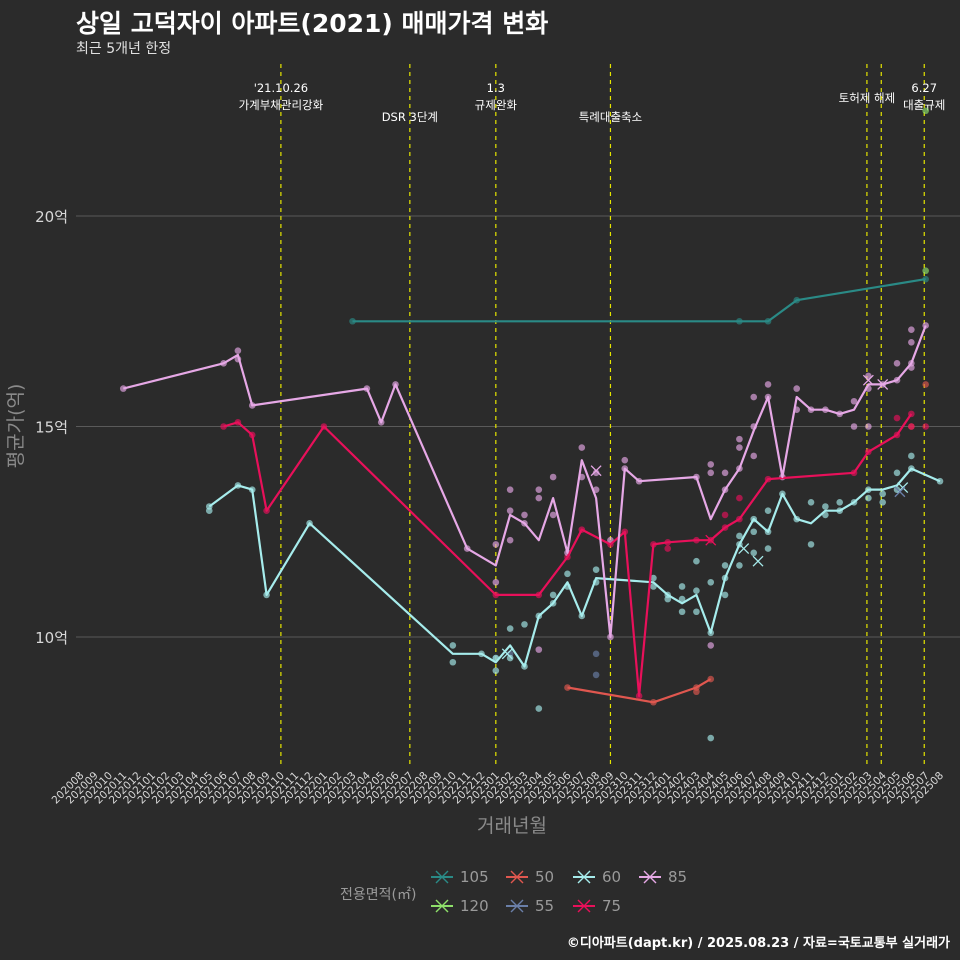 This screenshot has height=960, width=960. I want to click on event-label: 가계부채관리강화, so click(281, 105).